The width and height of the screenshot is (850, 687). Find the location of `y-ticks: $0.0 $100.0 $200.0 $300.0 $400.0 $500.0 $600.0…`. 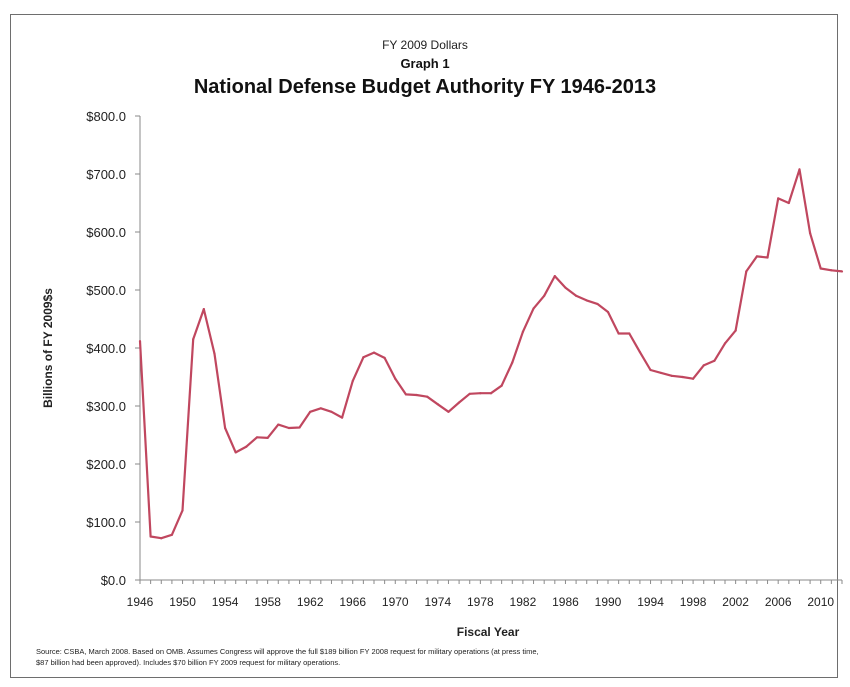

y-ticks: $0.0 $100.0 $200.0 $300.0 $400.0 $500.0 $600.0… is located at coordinates (113, 348).